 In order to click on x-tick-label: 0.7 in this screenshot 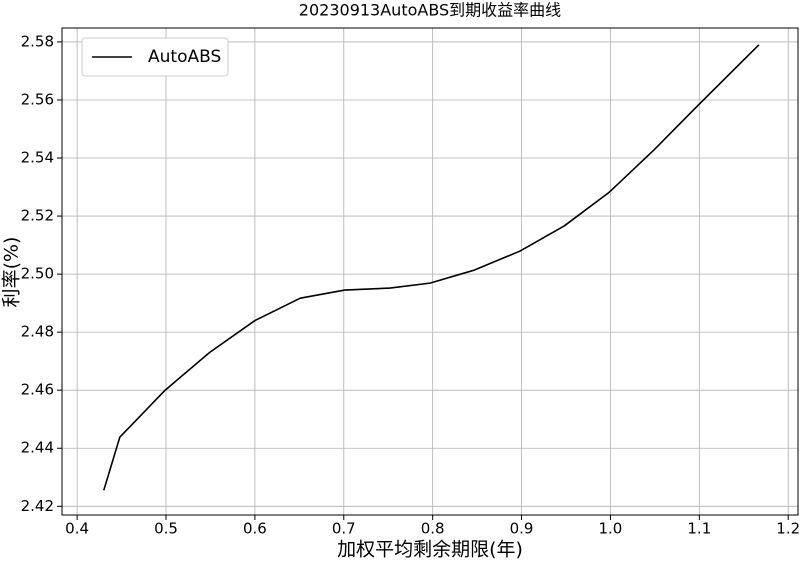, I will do `click(344, 529)`.